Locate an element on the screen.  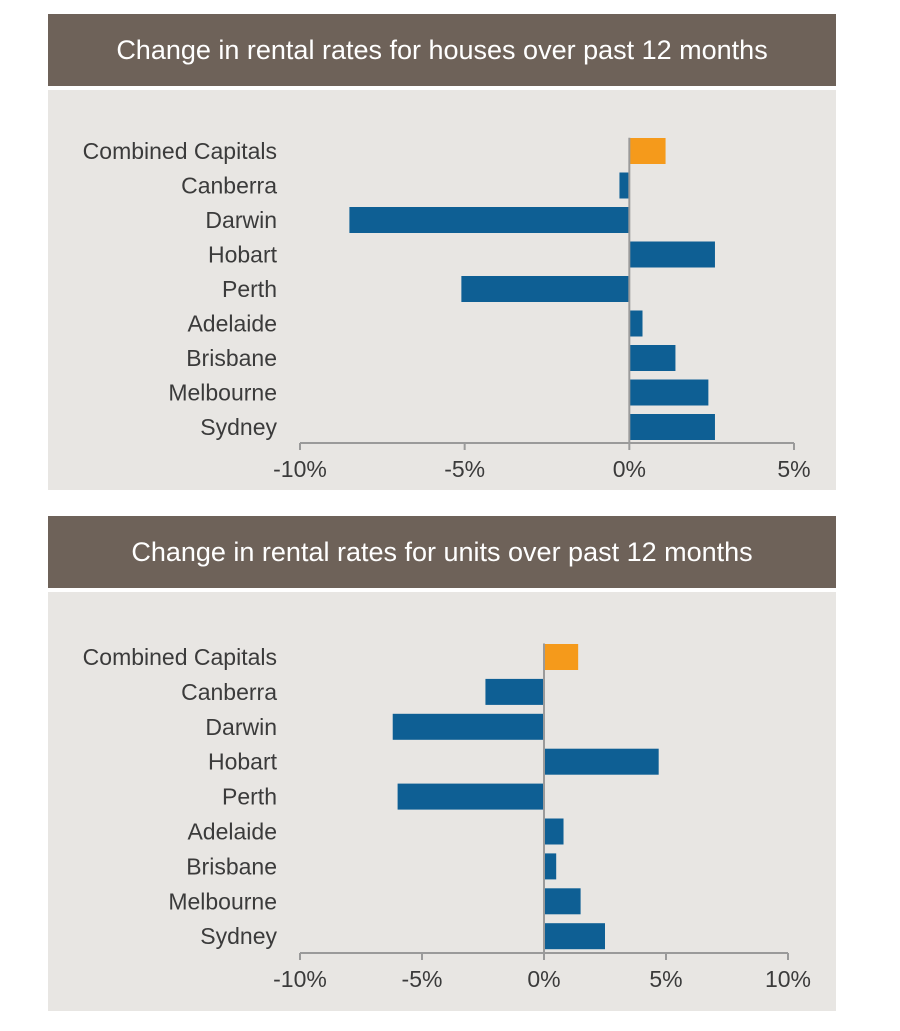
units-category-label-combined-capitals: Combined Capitals is located at coordinates (180, 657).